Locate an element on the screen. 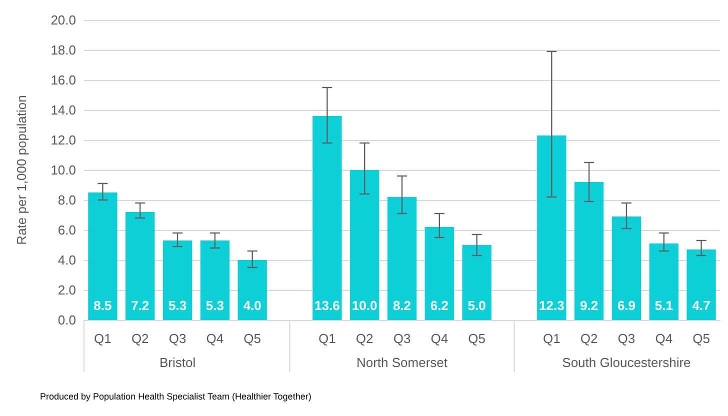 The image size is (728, 416). y-tick-label: 4.0 is located at coordinates (67, 260).